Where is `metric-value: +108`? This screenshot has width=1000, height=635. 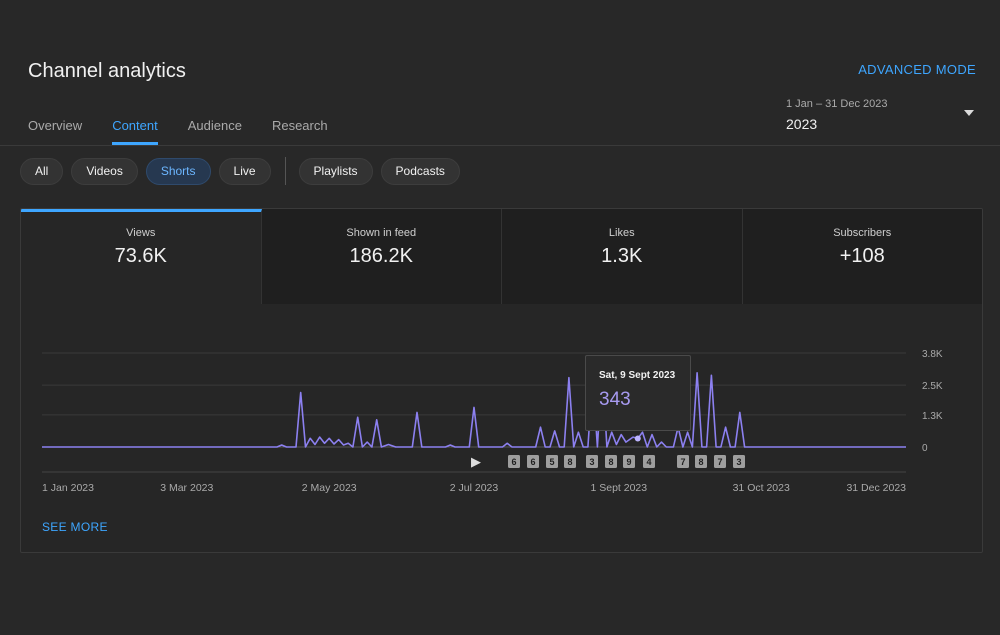
metric-value: +108 is located at coordinates (862, 256).